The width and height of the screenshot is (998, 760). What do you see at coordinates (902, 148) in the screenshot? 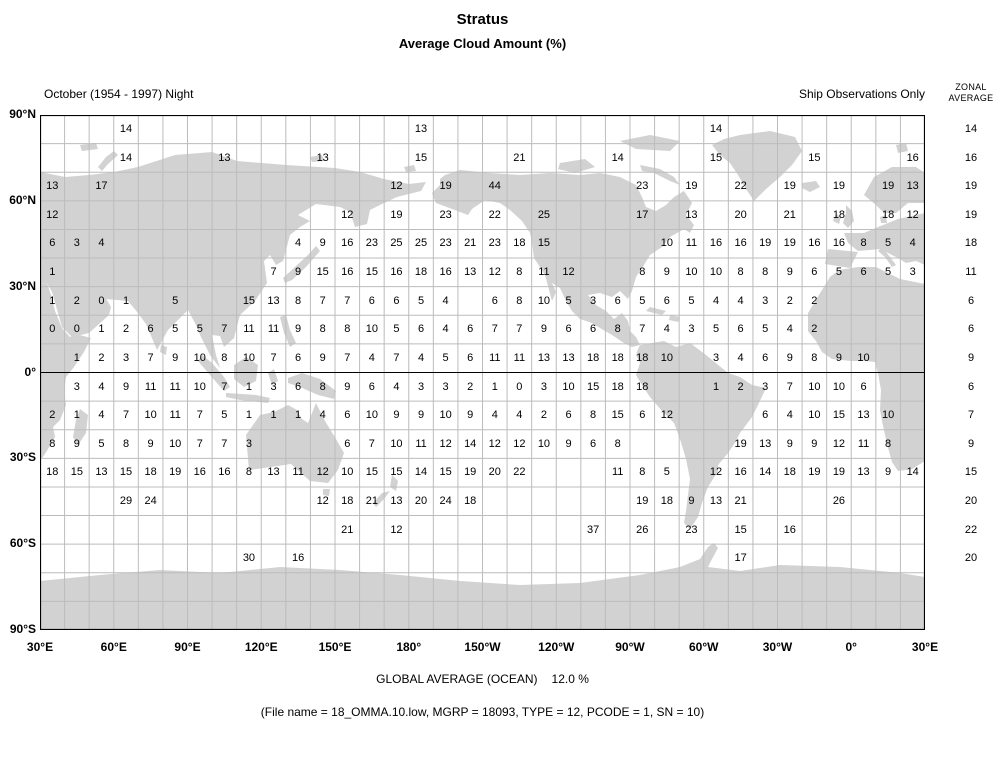
I see `landmass-svalbard` at bounding box center [902, 148].